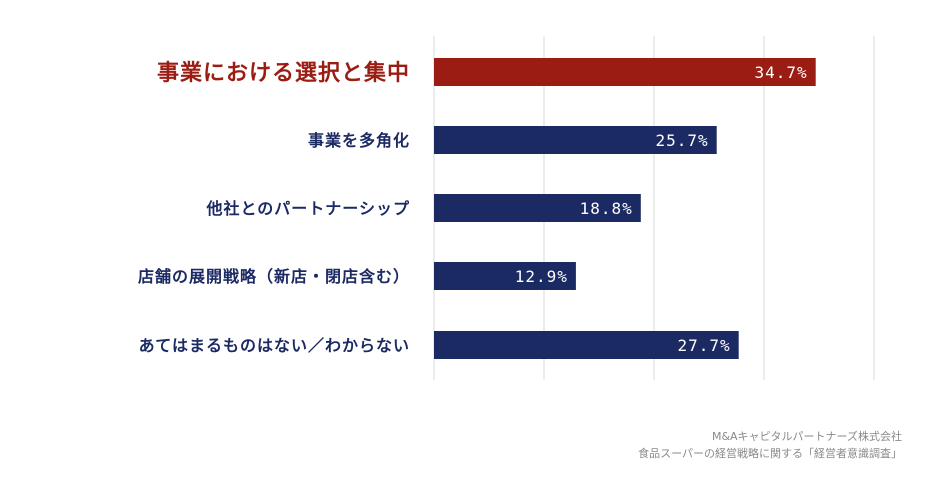 This screenshot has height=482, width=930. What do you see at coordinates (770, 453) in the screenshot?
I see `source-survey: 食品スーパーの経営戦略に関する「経営者意識調査」` at bounding box center [770, 453].